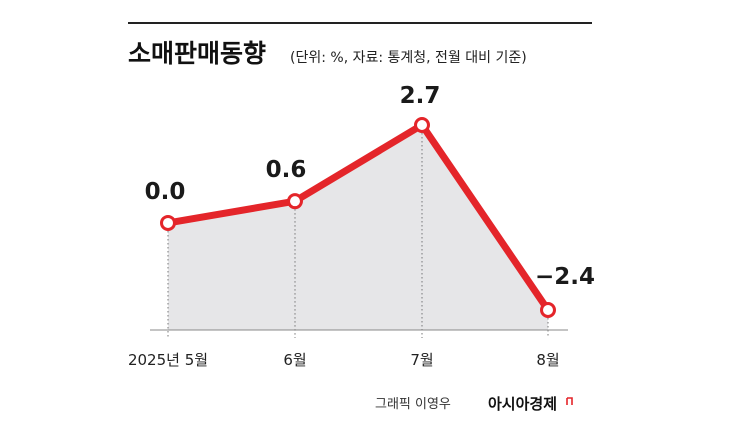 The height and width of the screenshot is (446, 745). What do you see at coordinates (547, 360) in the screenshot?
I see `x-tick-label-4: 8월` at bounding box center [547, 360].